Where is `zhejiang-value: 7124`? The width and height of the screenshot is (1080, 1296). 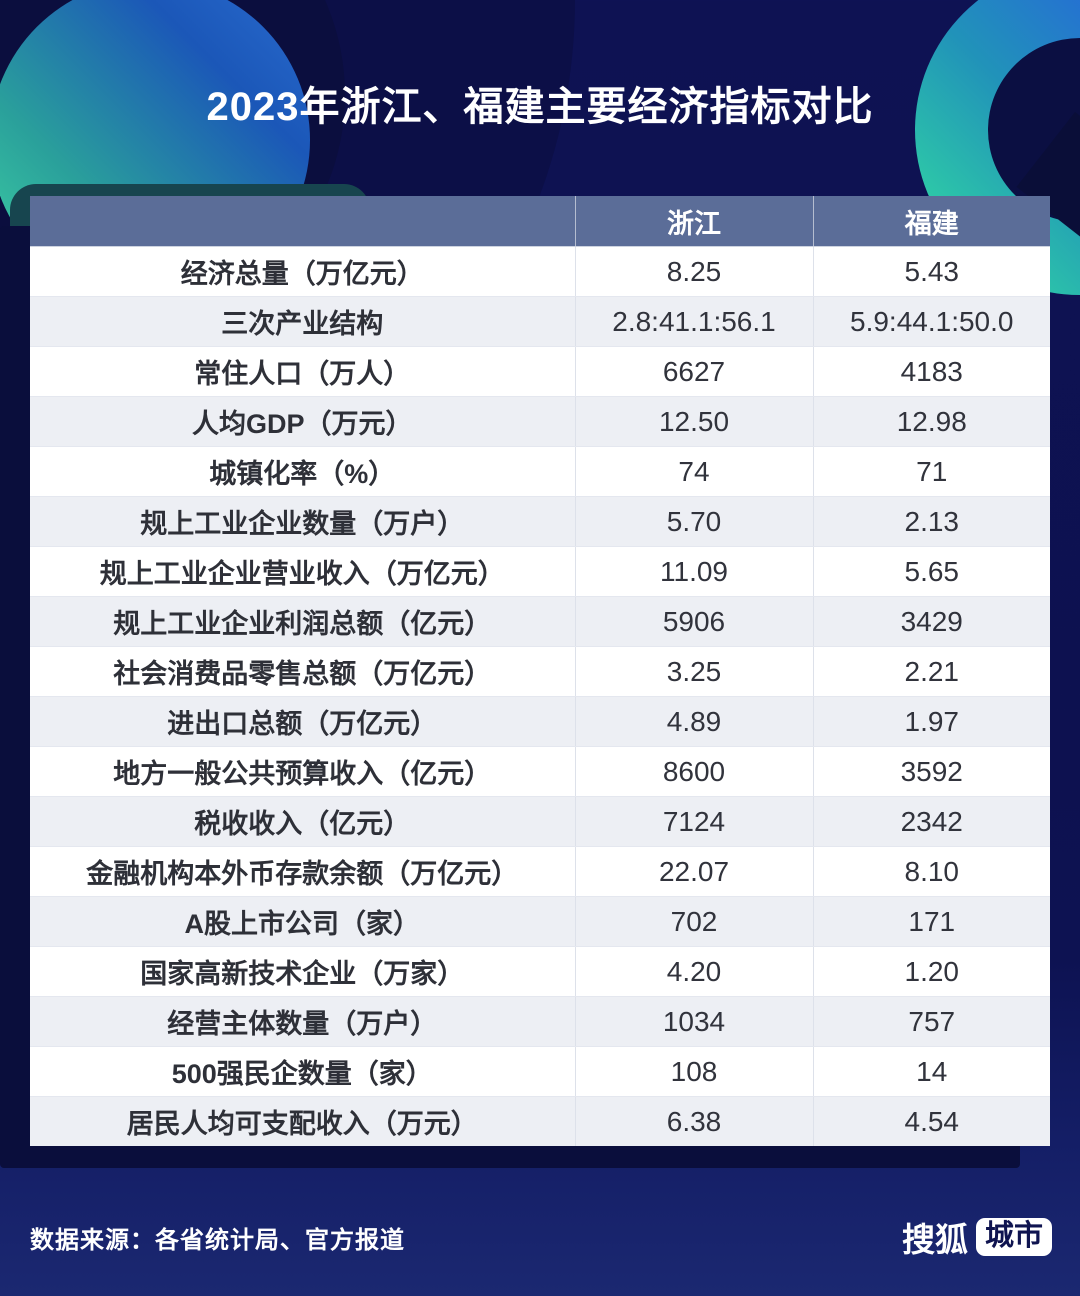 zhejiang-value: 7124 is located at coordinates (694, 821).